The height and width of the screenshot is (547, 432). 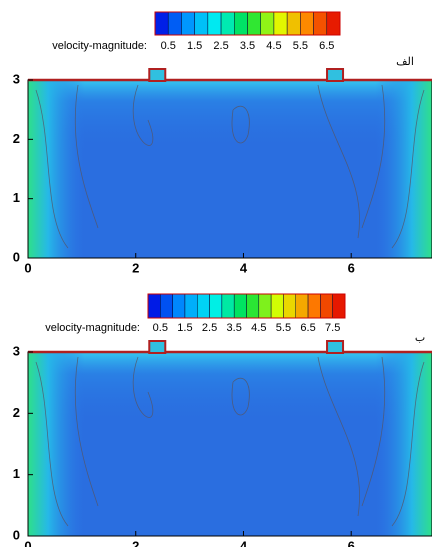 I want to click on panel-label: الف, so click(x=405, y=62).